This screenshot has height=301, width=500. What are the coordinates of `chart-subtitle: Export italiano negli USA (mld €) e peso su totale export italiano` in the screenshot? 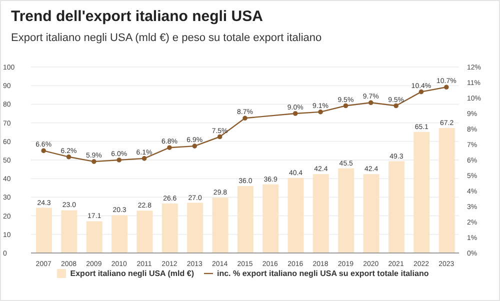 It's located at (166, 38).